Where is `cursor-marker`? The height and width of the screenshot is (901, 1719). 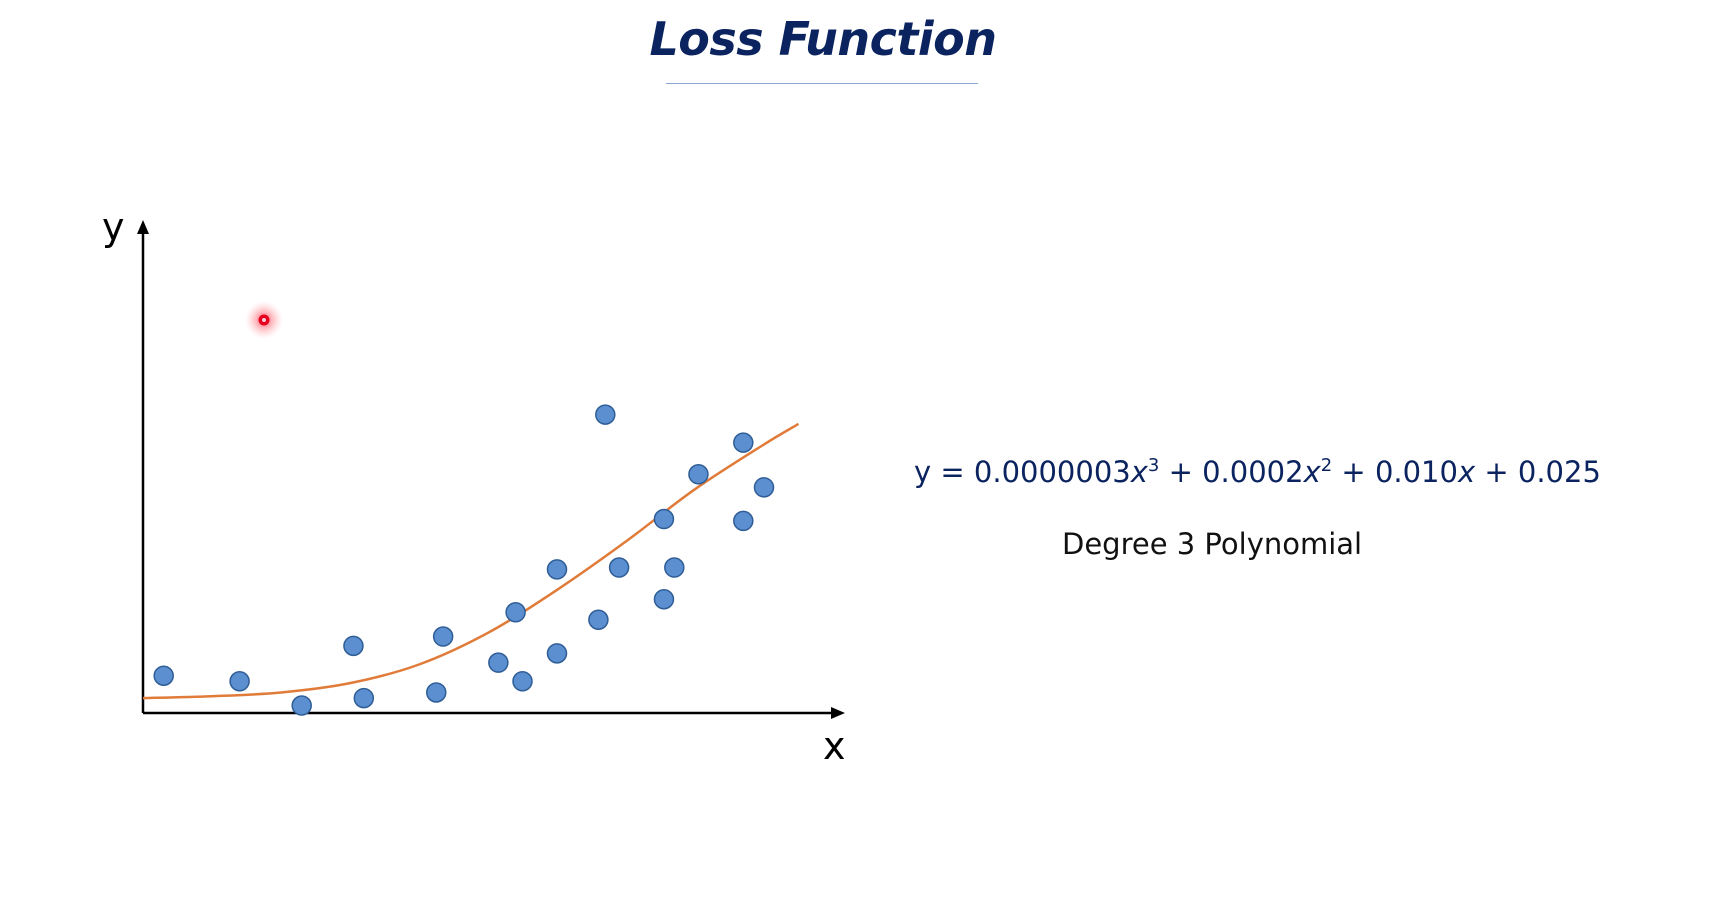
cursor-marker is located at coordinates (264, 320).